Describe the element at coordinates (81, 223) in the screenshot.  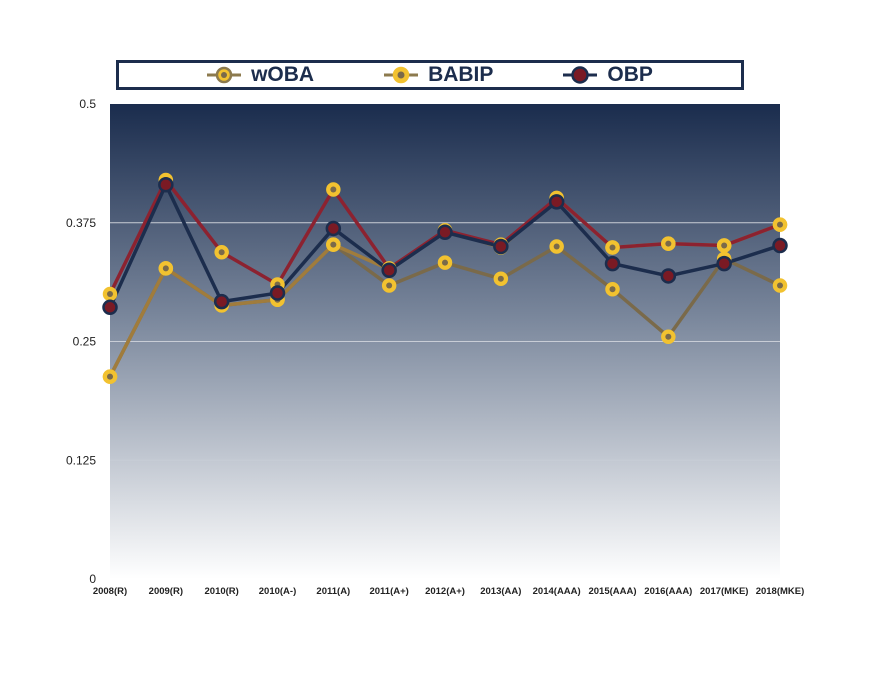
I see `y-tick-label: 0.375` at that location.